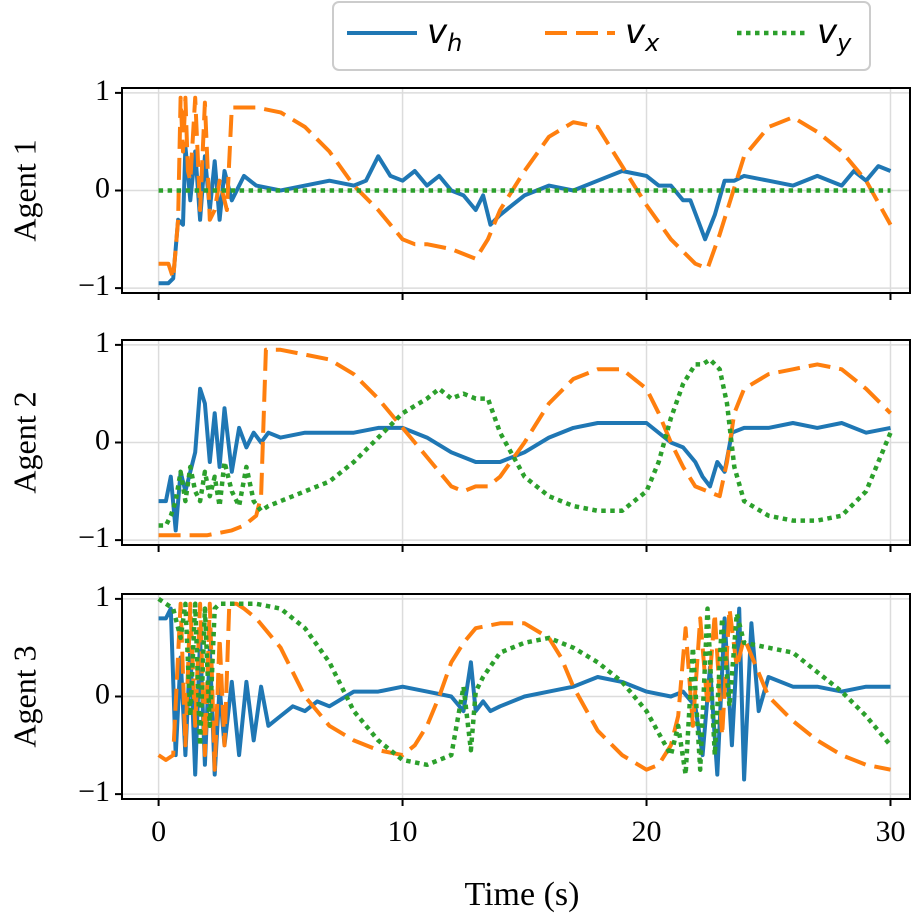 The height and width of the screenshot is (917, 923). What do you see at coordinates (528, 831) in the screenshot?
I see `x-axis: 0 10 20 30` at bounding box center [528, 831].